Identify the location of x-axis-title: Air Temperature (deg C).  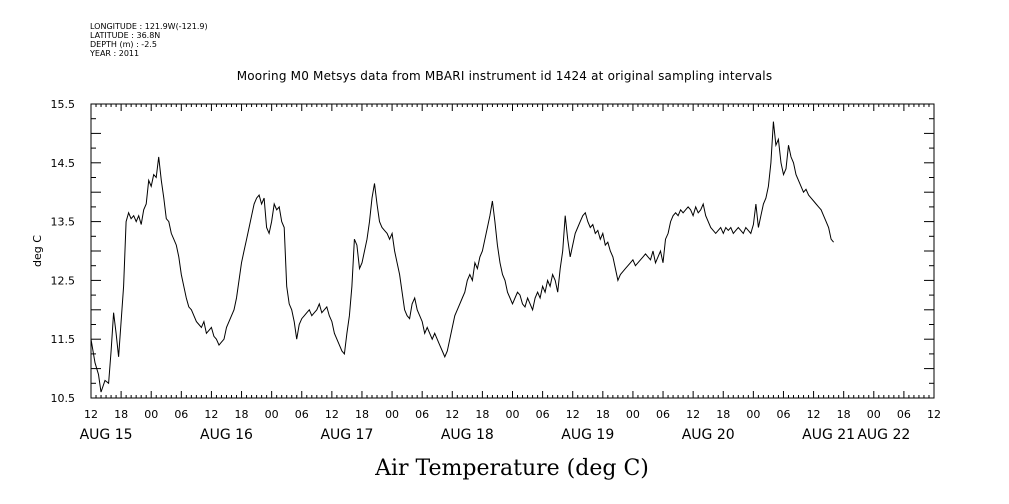
(511, 468).